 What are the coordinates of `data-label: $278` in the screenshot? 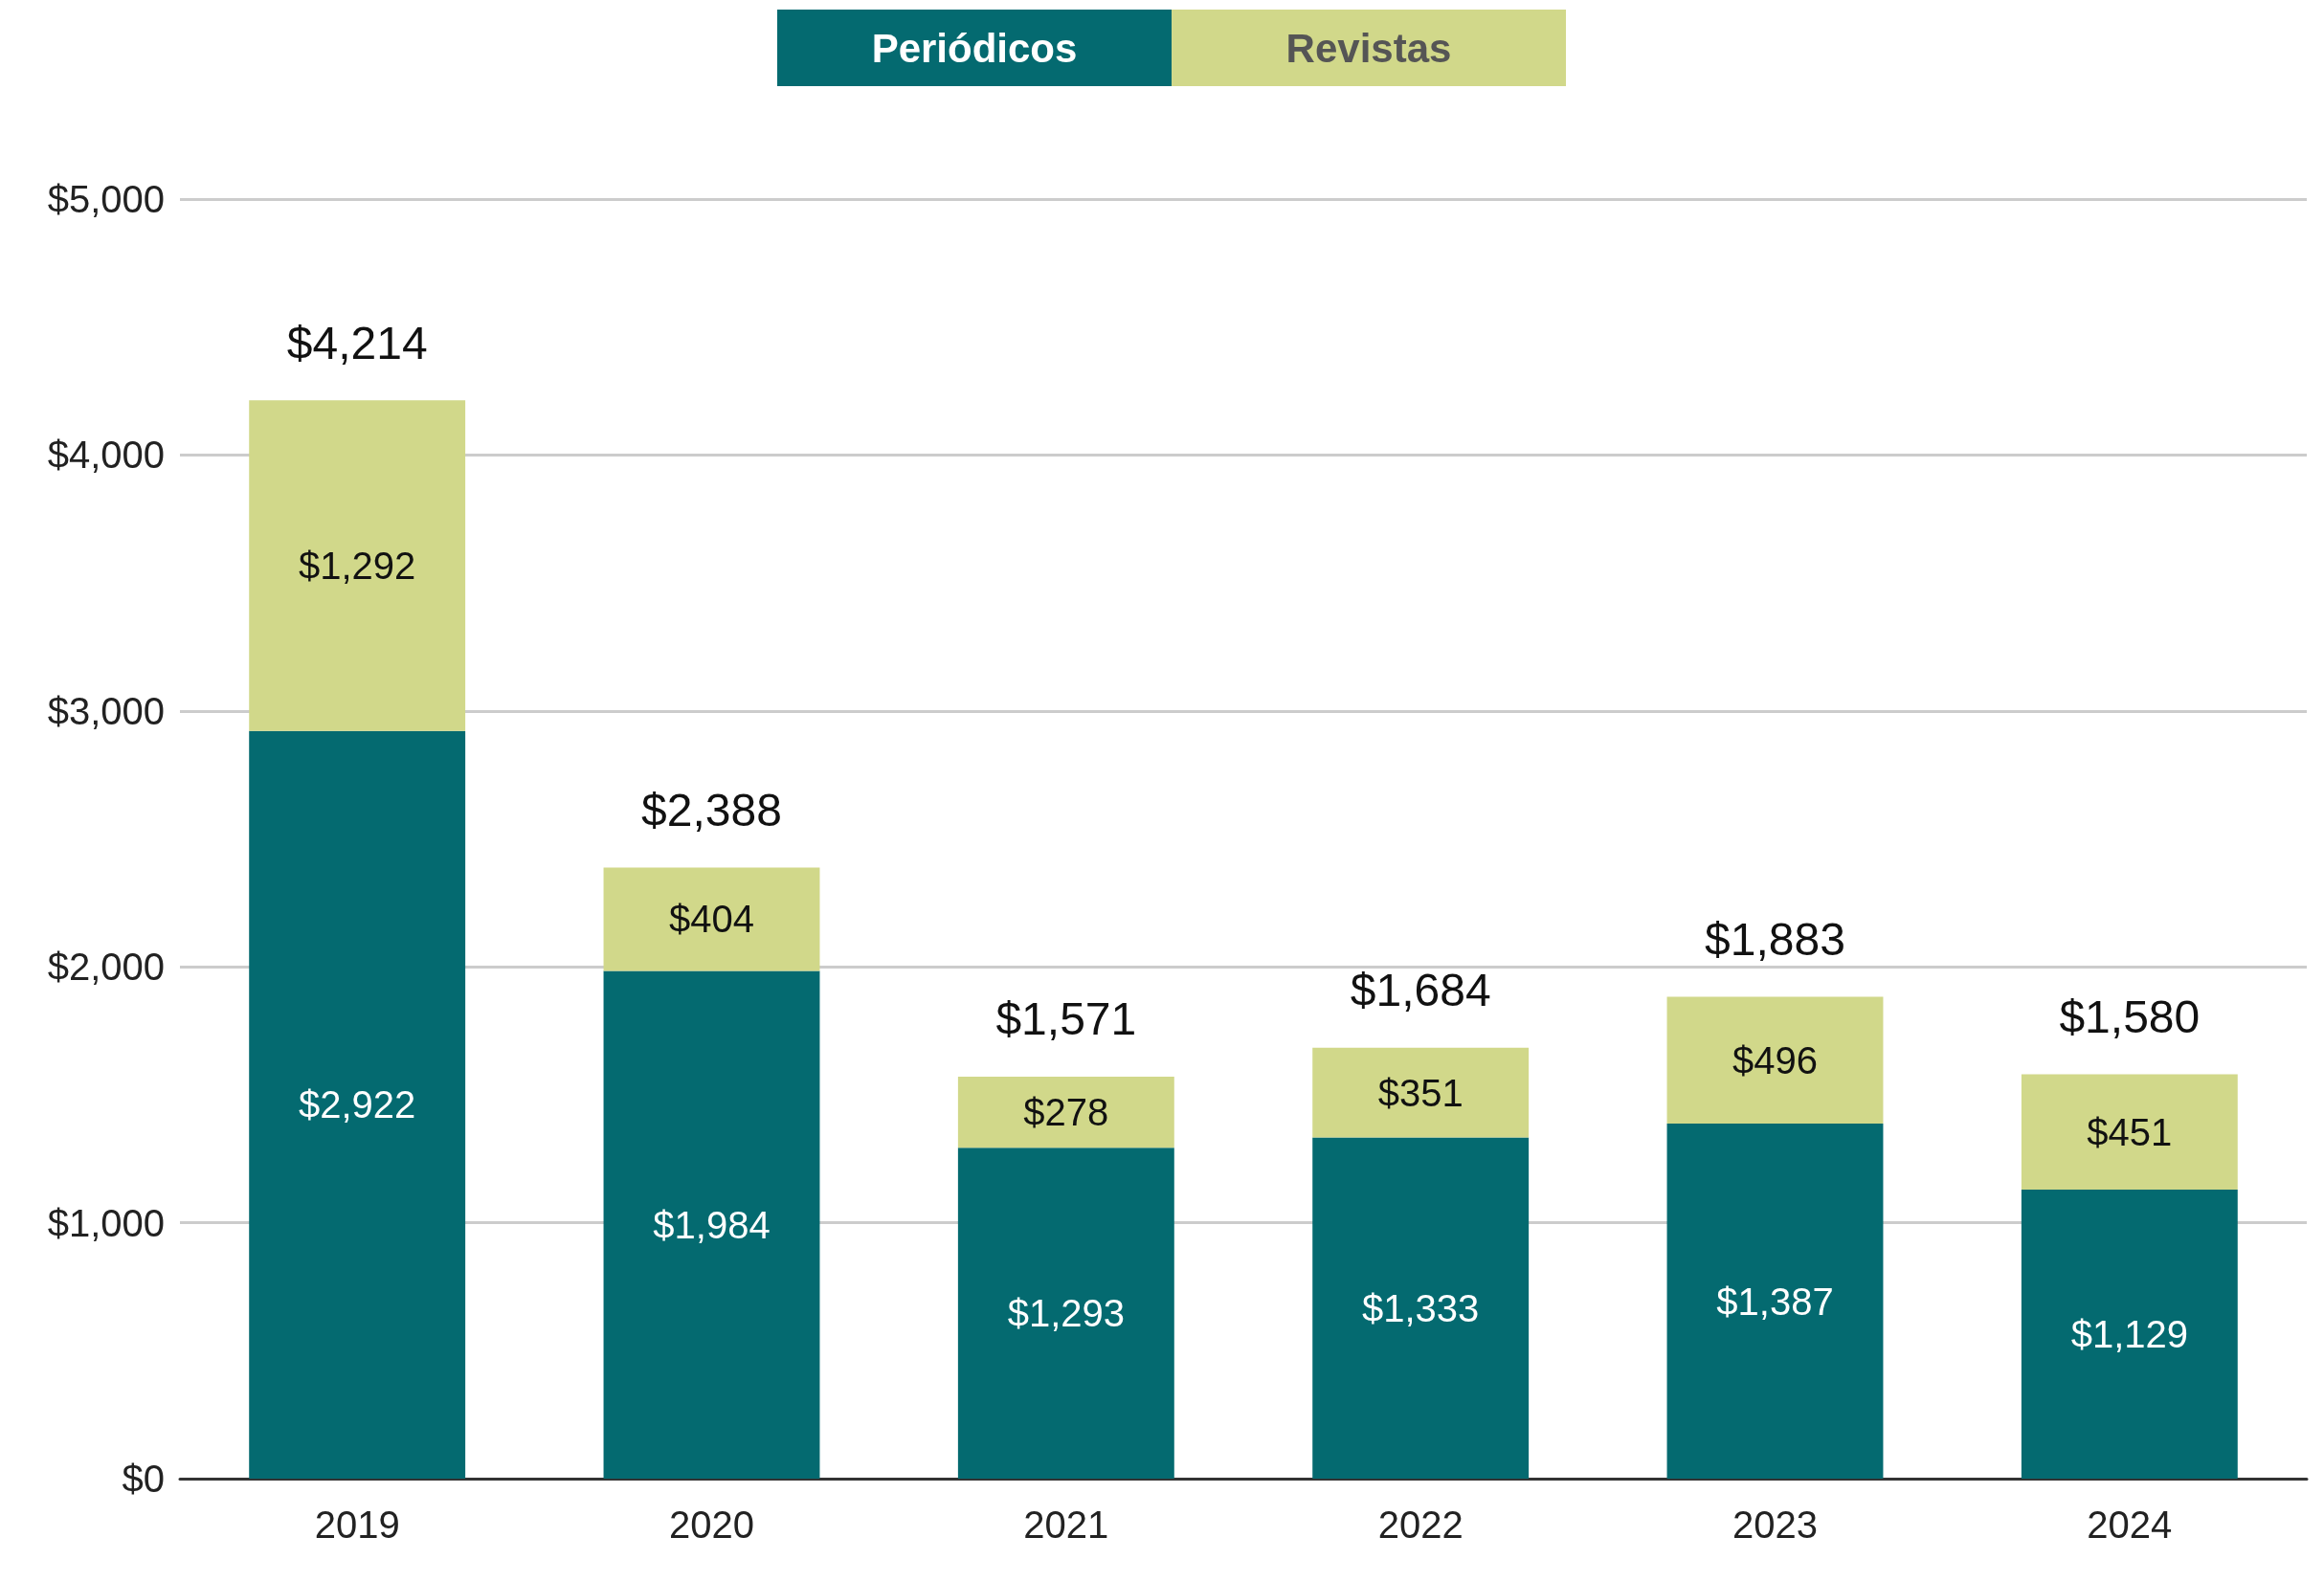 It's located at (1066, 1112).